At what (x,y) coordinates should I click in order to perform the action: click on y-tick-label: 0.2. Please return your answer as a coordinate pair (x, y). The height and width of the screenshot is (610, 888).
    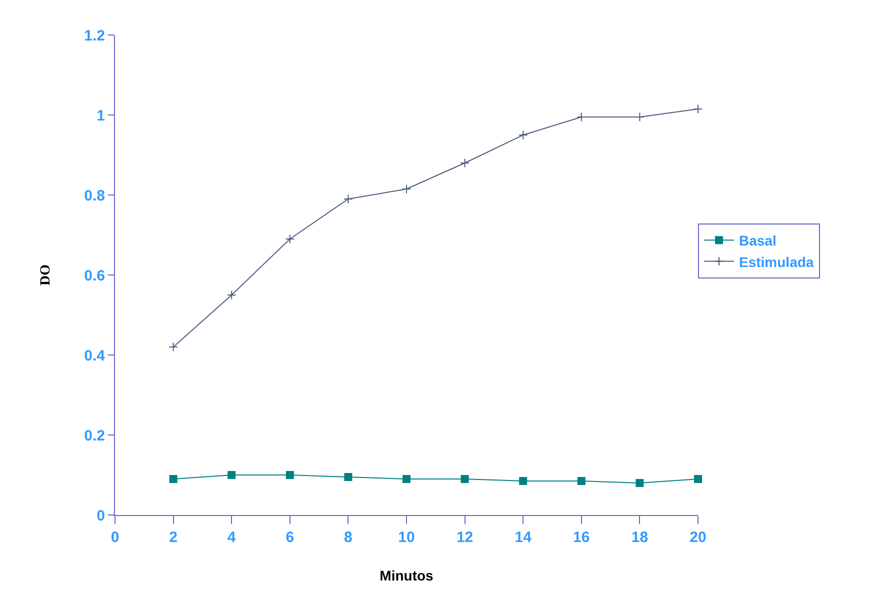
    Looking at the image, I should click on (94, 435).